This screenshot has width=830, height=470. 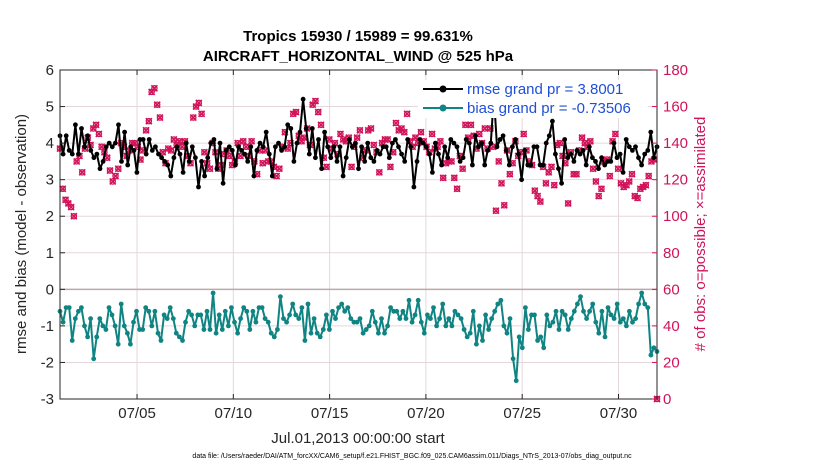 What do you see at coordinates (47, 326) in the screenshot?
I see `y-left-tick-label-2: -1` at bounding box center [47, 326].